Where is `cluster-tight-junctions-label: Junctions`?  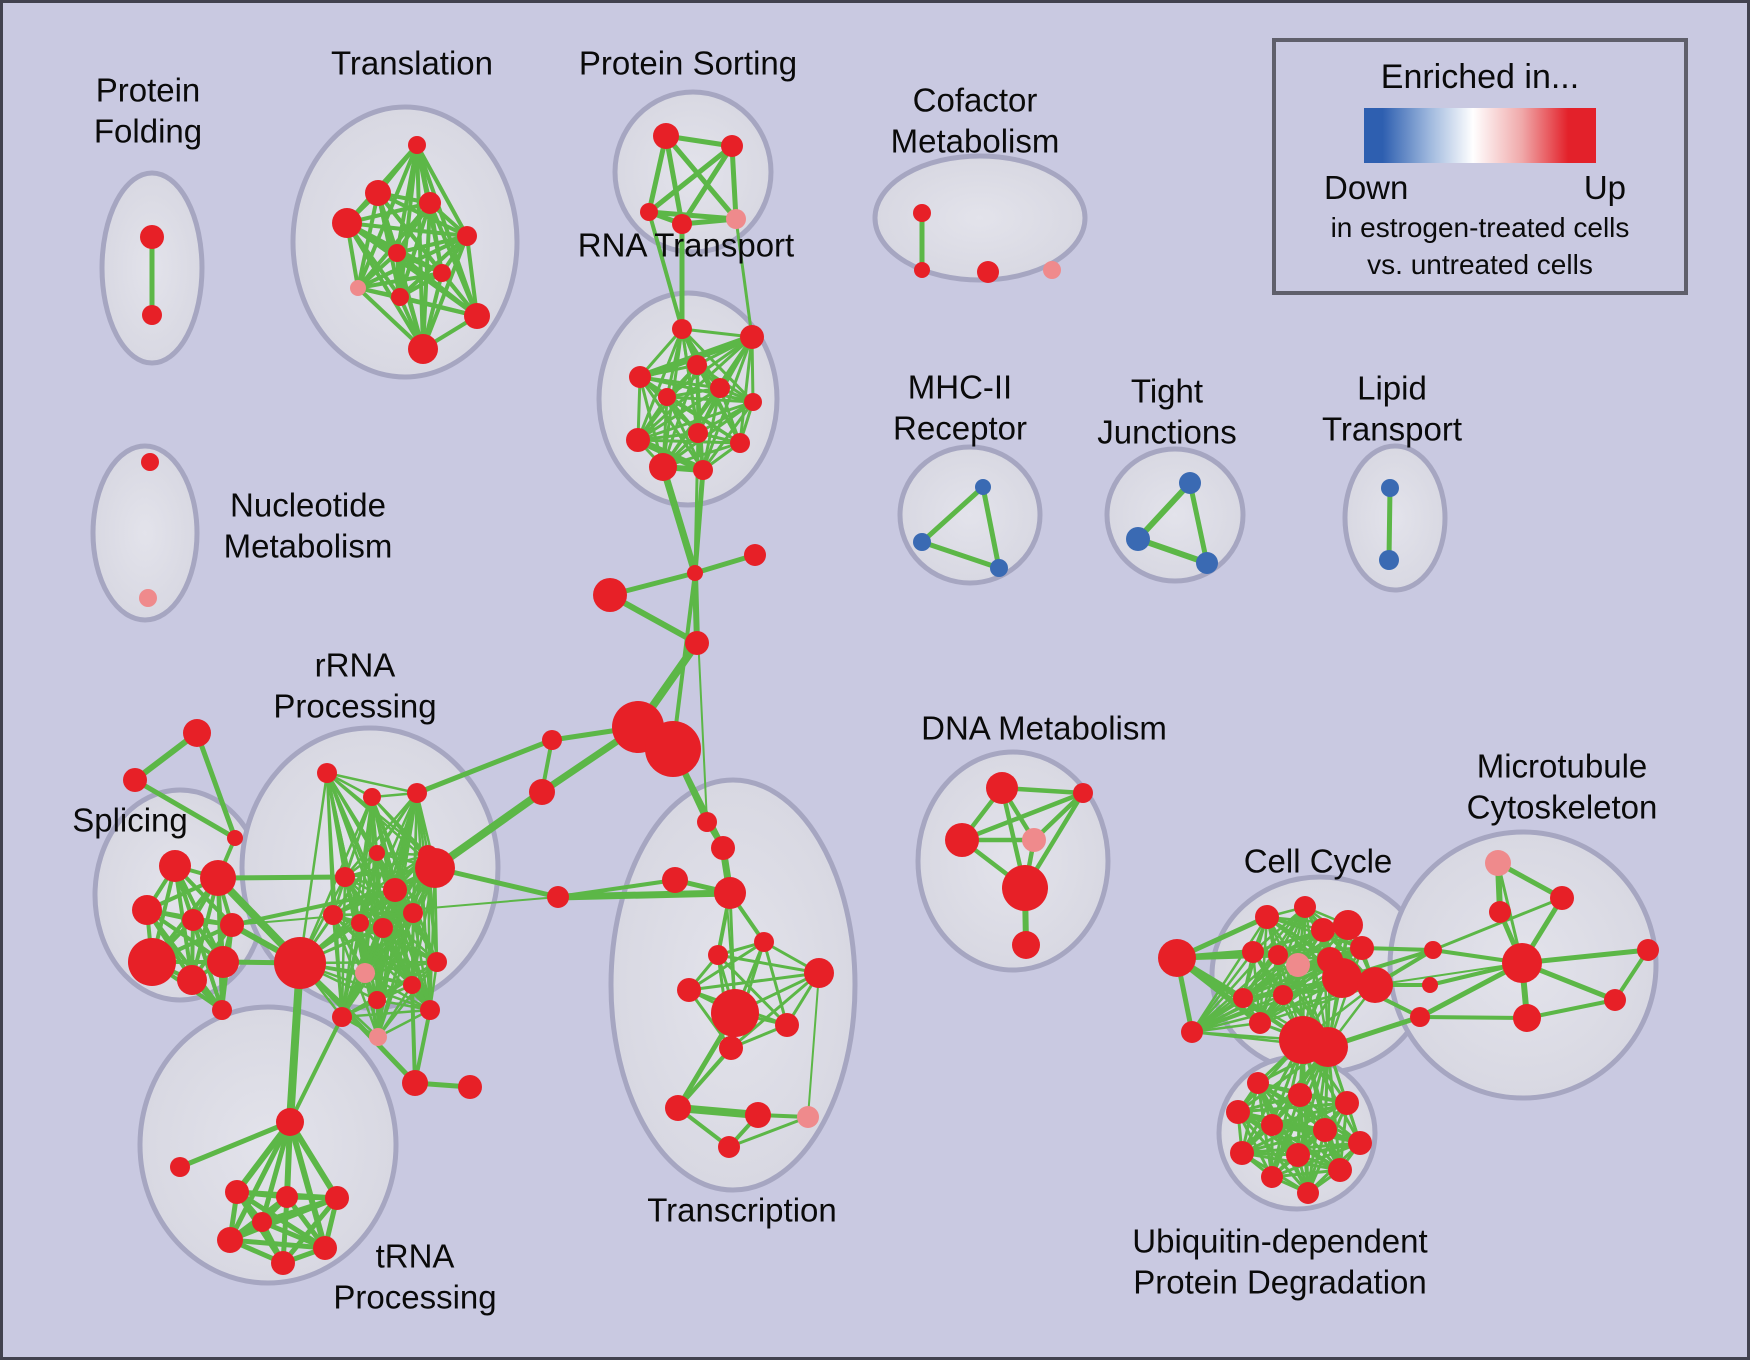
cluster-tight-junctions-label: Junctions is located at coordinates (1166, 432).